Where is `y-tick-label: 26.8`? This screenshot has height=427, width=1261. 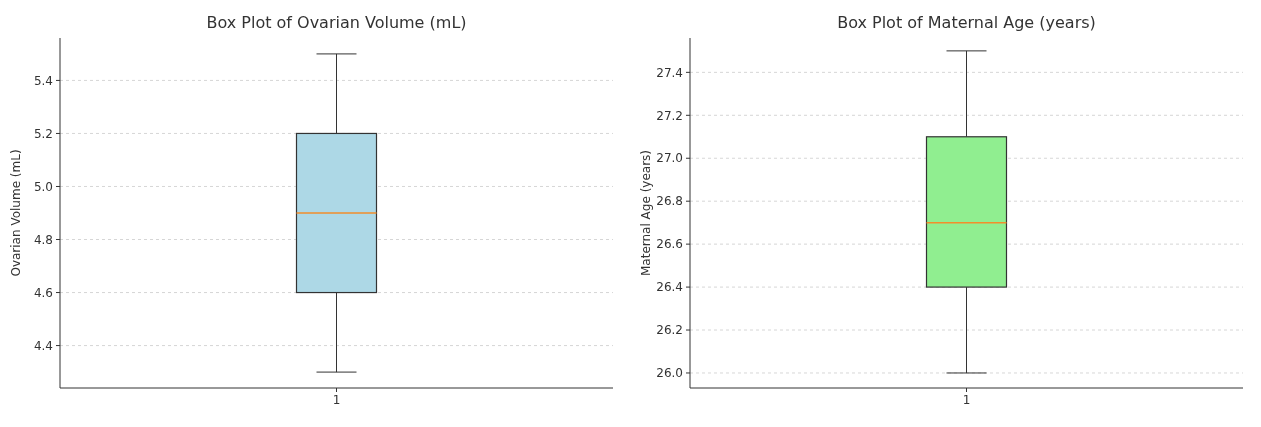 y-tick-label: 26.8 is located at coordinates (669, 201).